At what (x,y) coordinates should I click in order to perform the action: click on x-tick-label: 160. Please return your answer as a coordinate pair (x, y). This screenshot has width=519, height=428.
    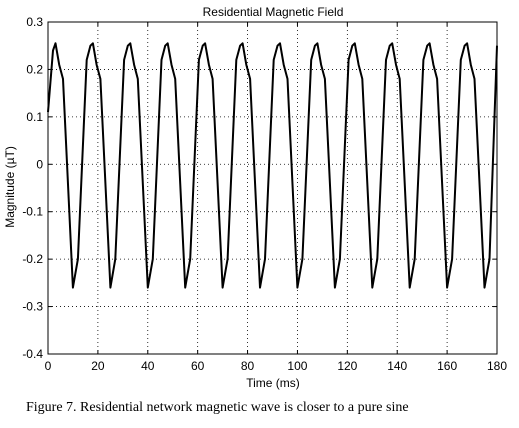
    Looking at the image, I should click on (447, 366).